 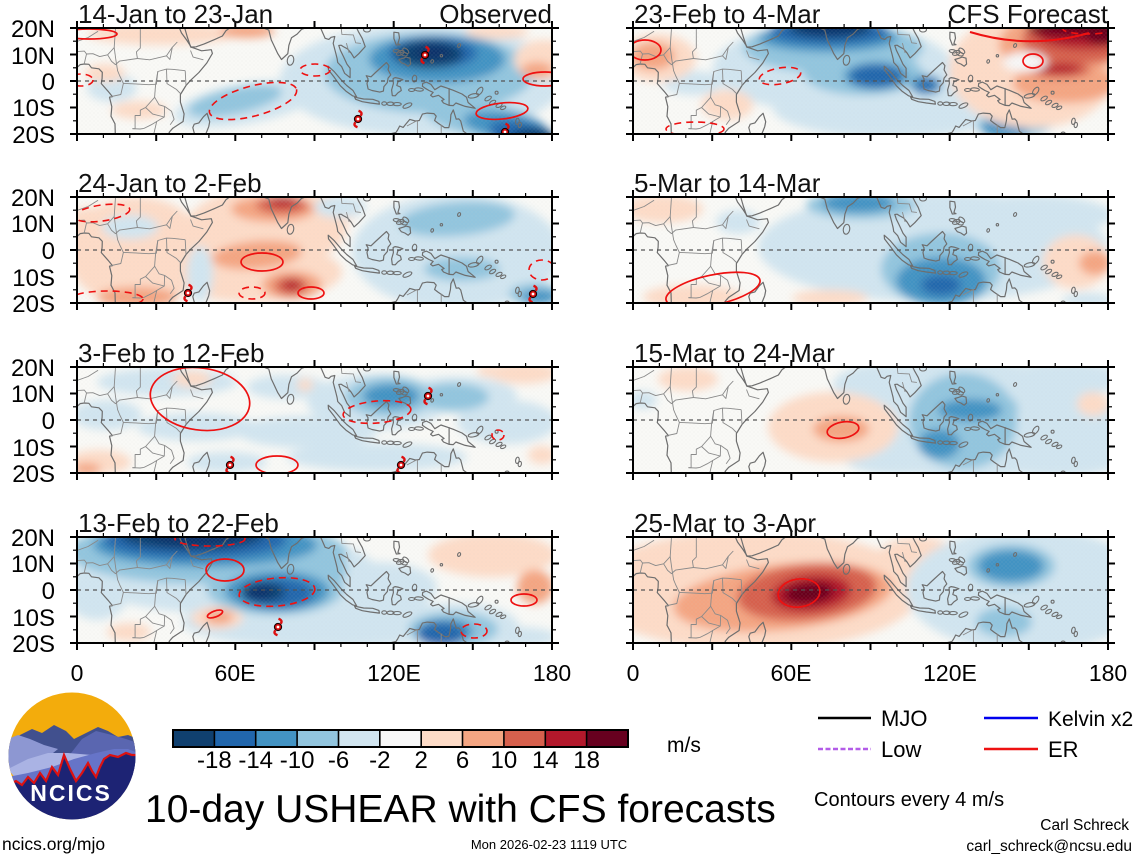 What do you see at coordinates (1084, 825) in the screenshot?
I see `svg-text: Carl Schreck` at bounding box center [1084, 825].